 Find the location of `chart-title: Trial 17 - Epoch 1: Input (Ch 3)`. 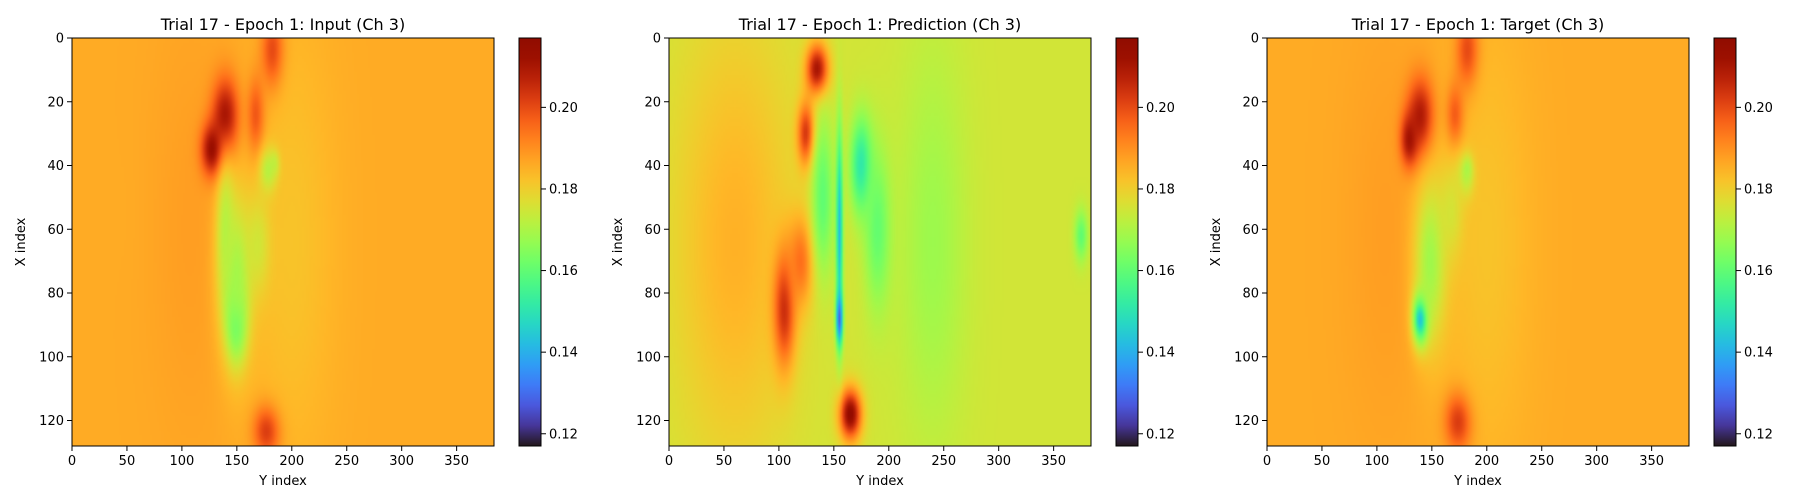

chart-title: Trial 17 - Epoch 1: Input (Ch 3) is located at coordinates (282, 24).